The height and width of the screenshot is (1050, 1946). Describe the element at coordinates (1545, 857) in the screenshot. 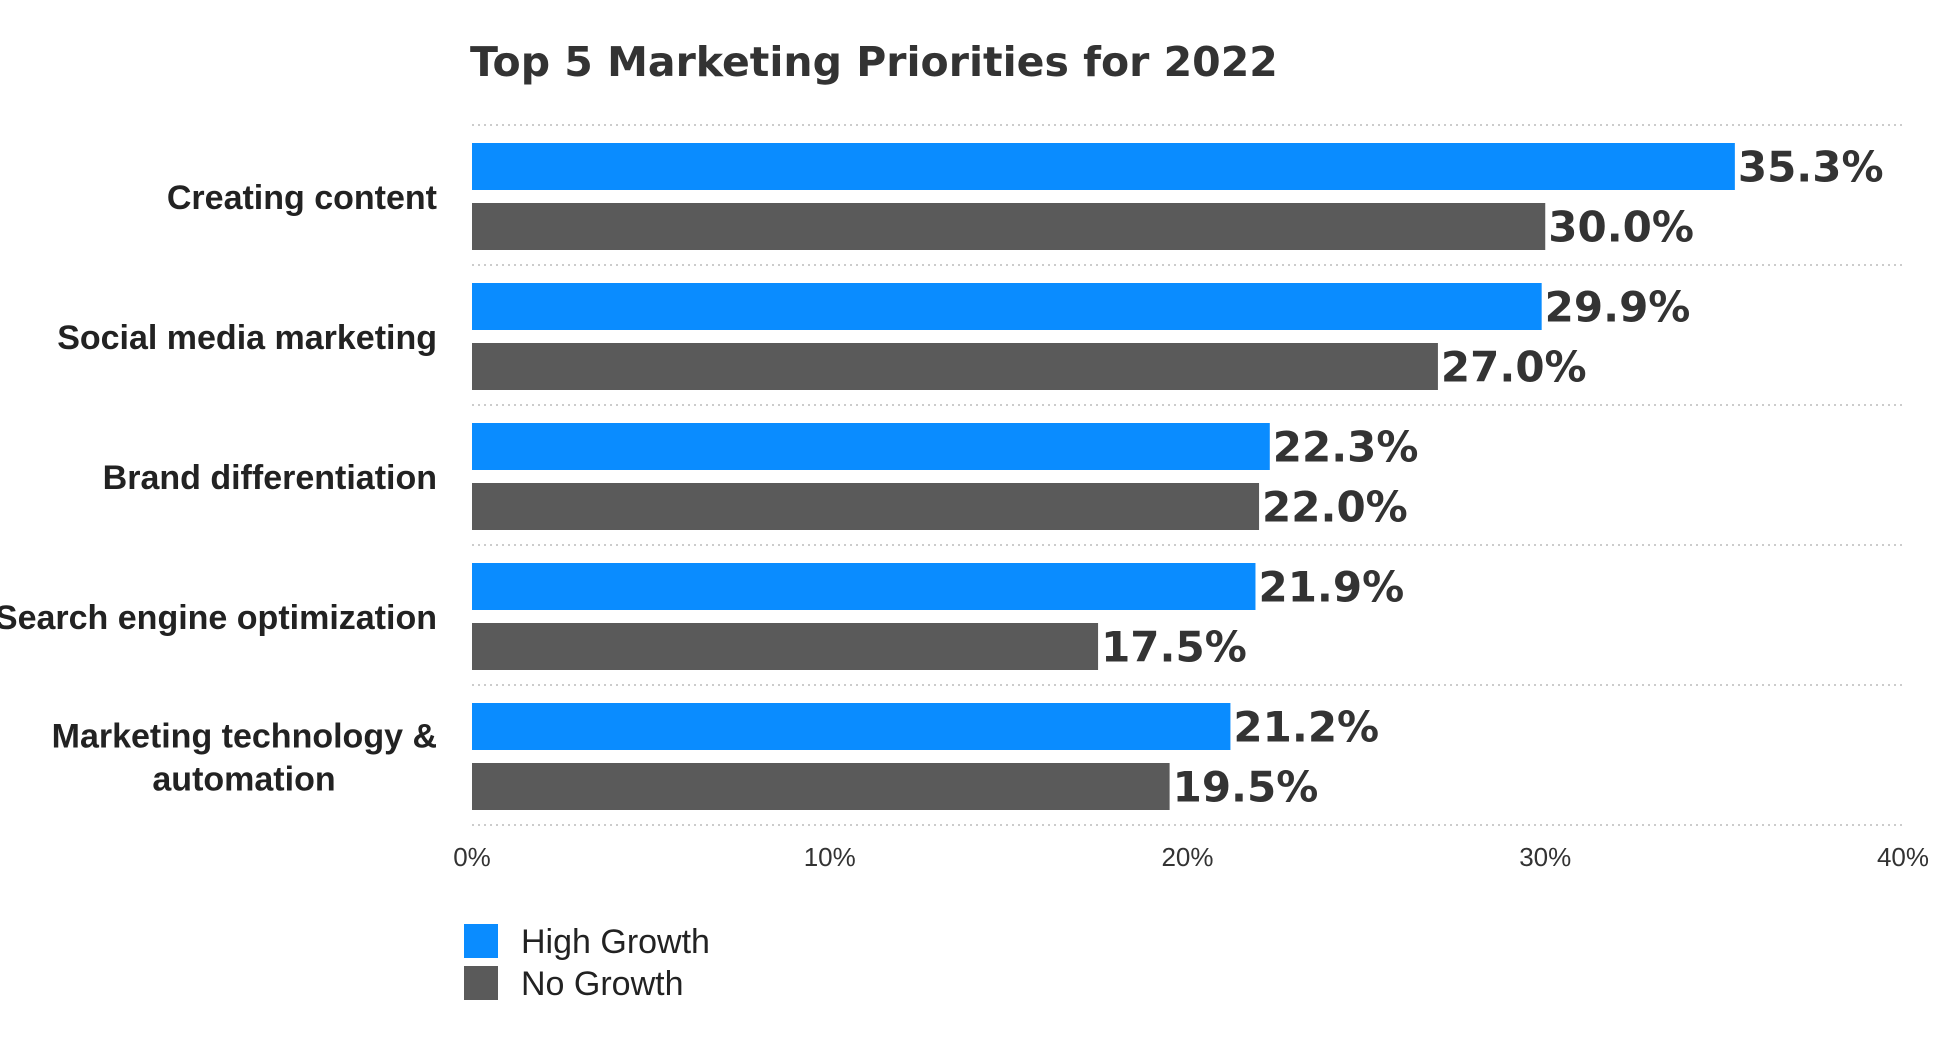

I see `x-tick-label: 30%` at that location.